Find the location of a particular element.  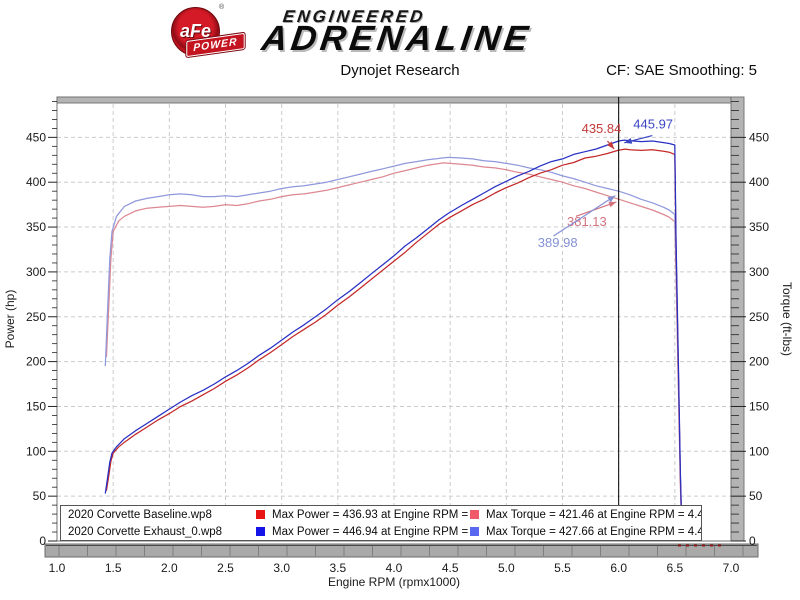

left-y-tick-label: 200 is located at coordinates (36, 362).